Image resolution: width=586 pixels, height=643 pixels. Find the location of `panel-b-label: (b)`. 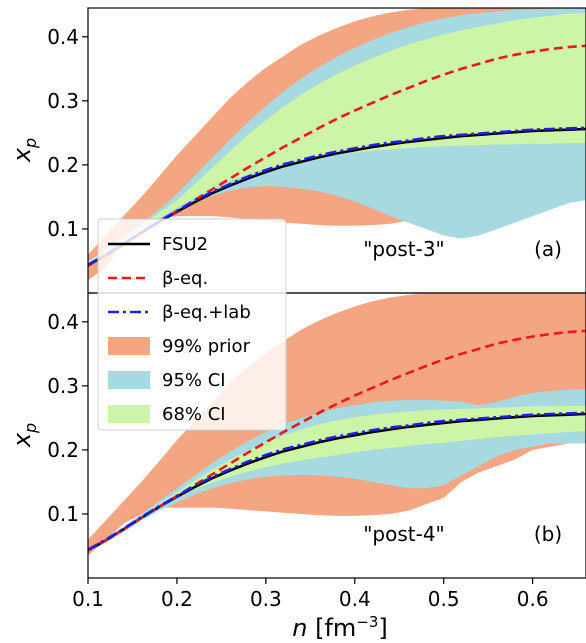

panel-b-label: (b) is located at coordinates (548, 534).